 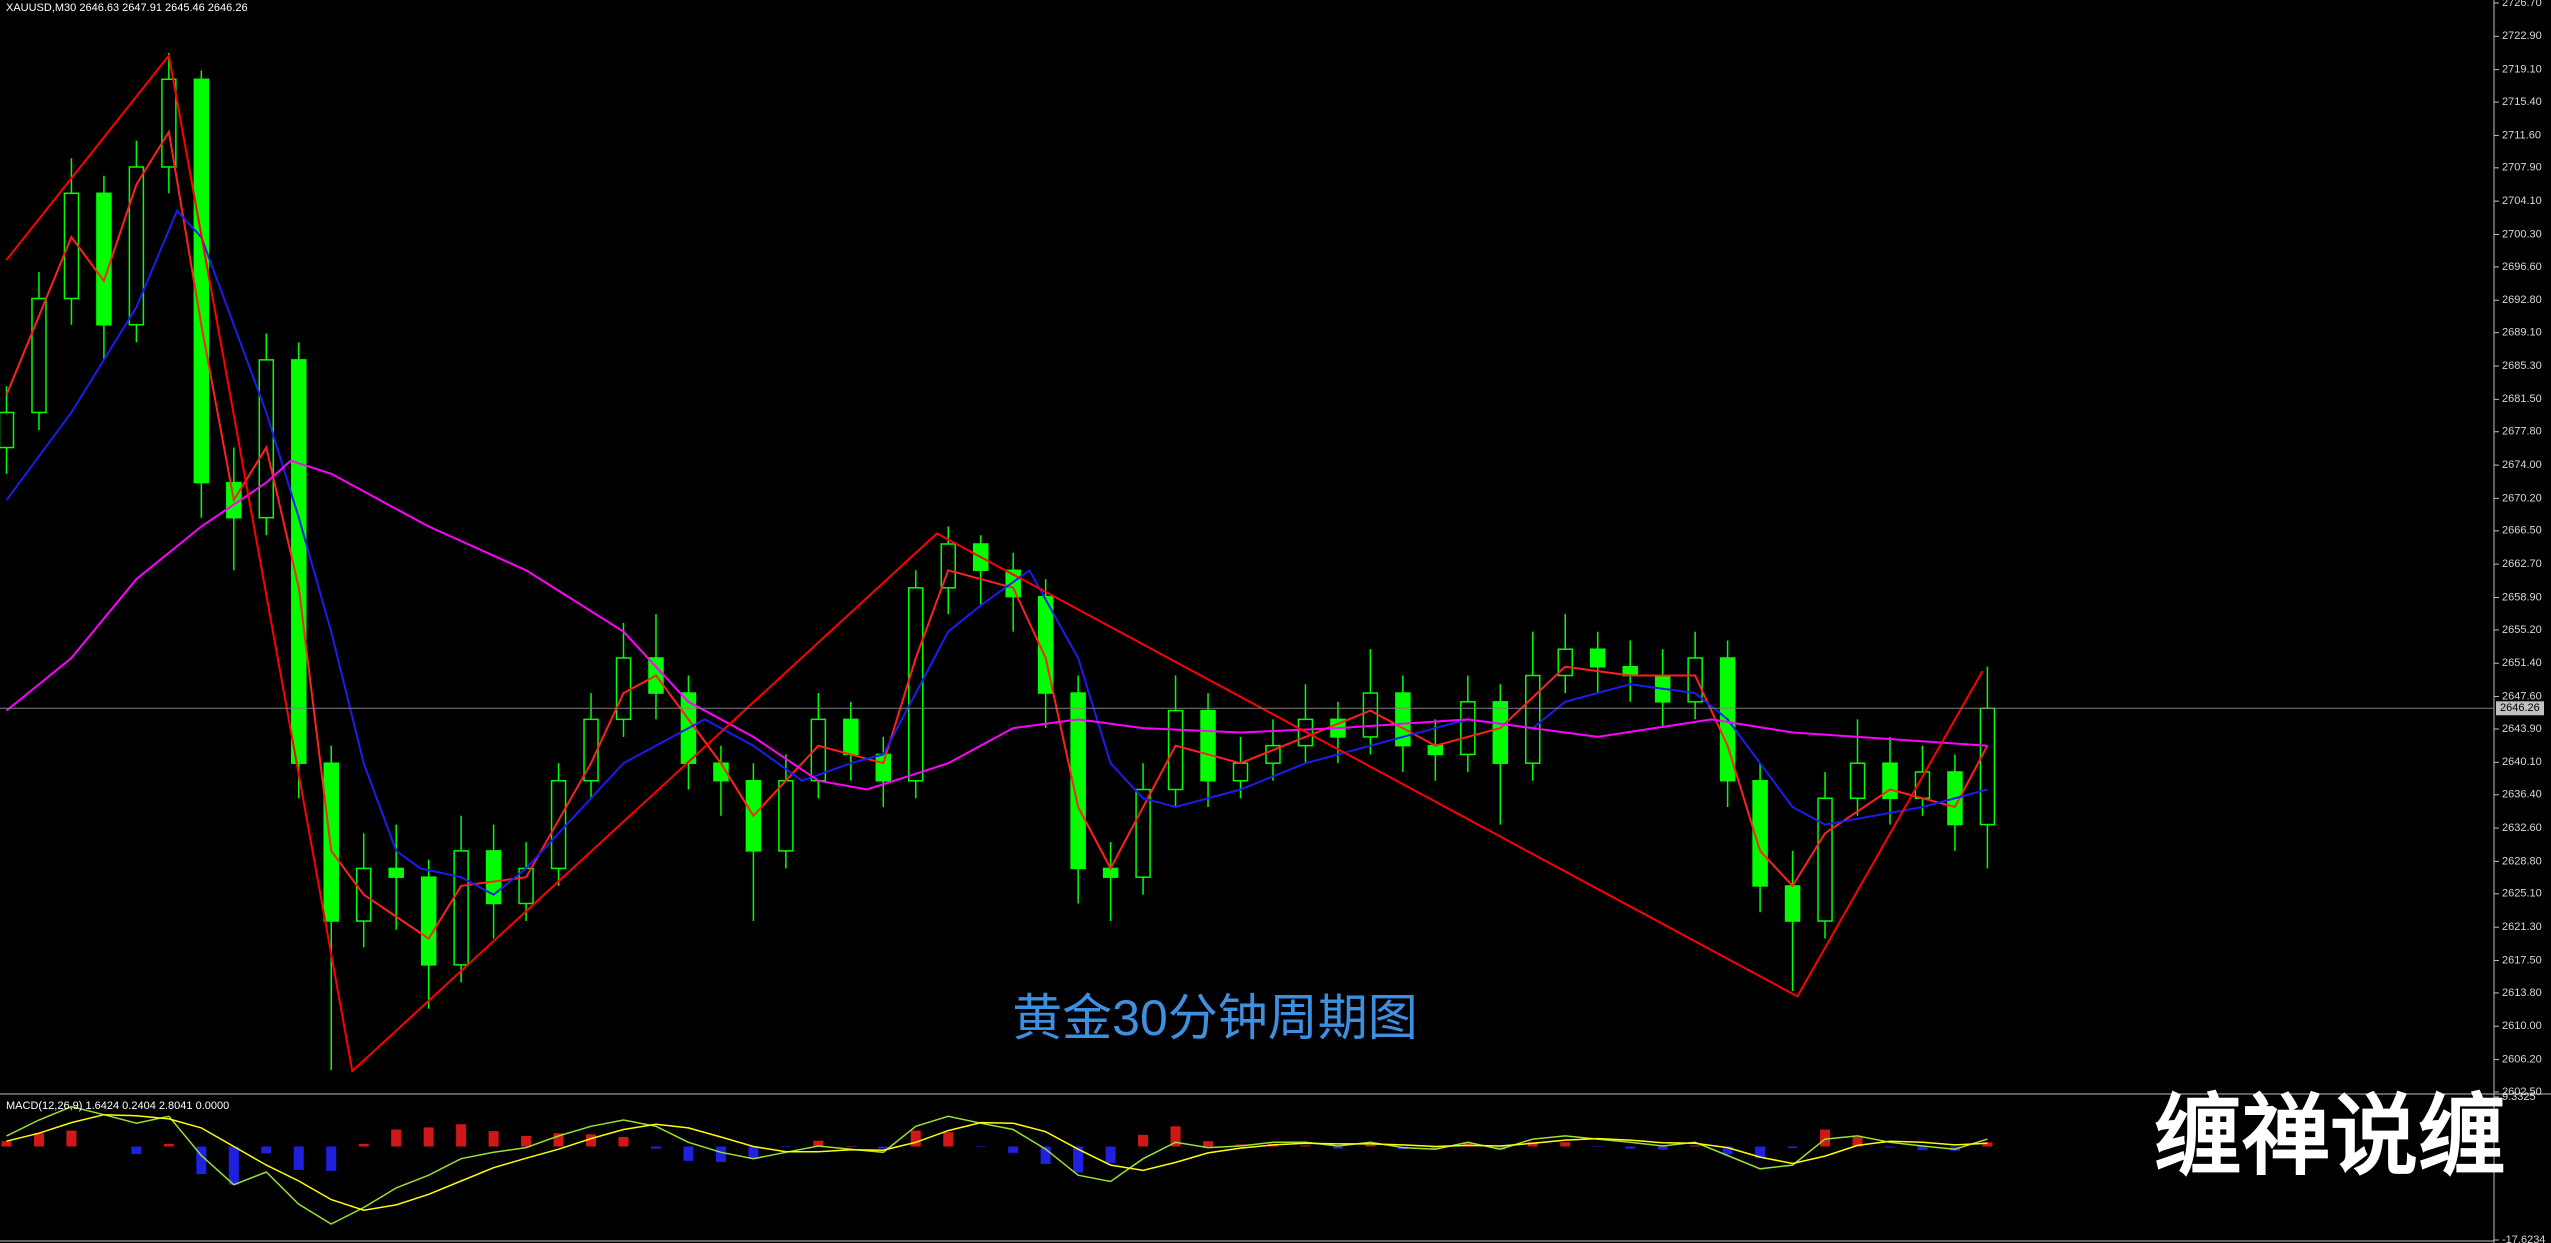 What do you see at coordinates (2522, 366) in the screenshot?
I see `y-tick-label: 2685.30` at bounding box center [2522, 366].